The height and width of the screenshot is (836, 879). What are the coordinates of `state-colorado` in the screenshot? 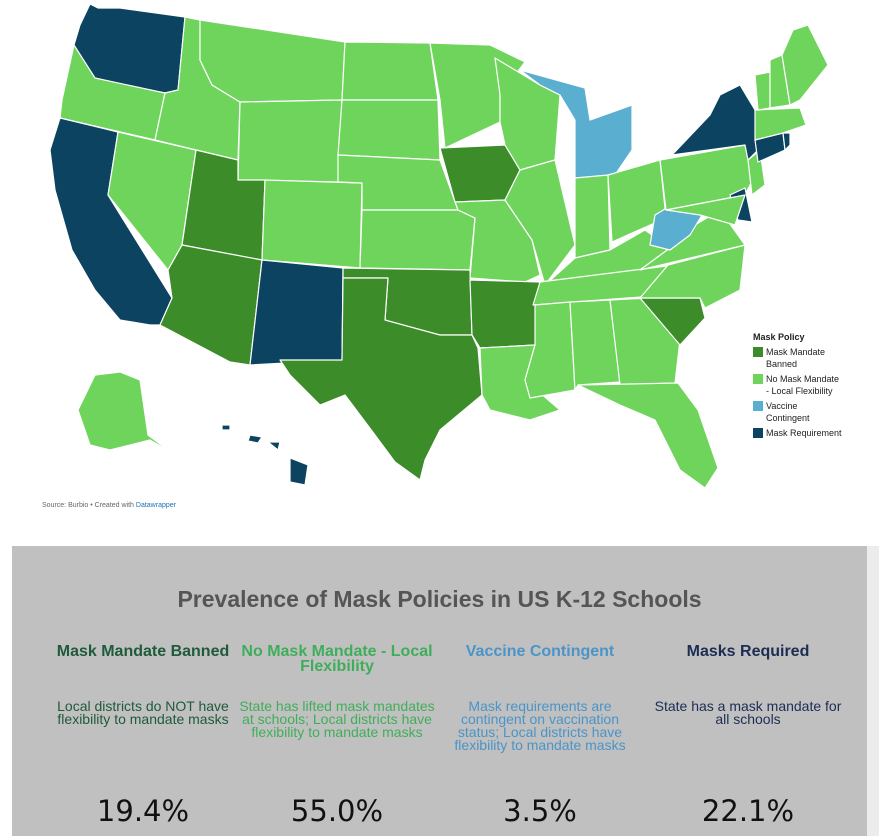 It's located at (312, 224).